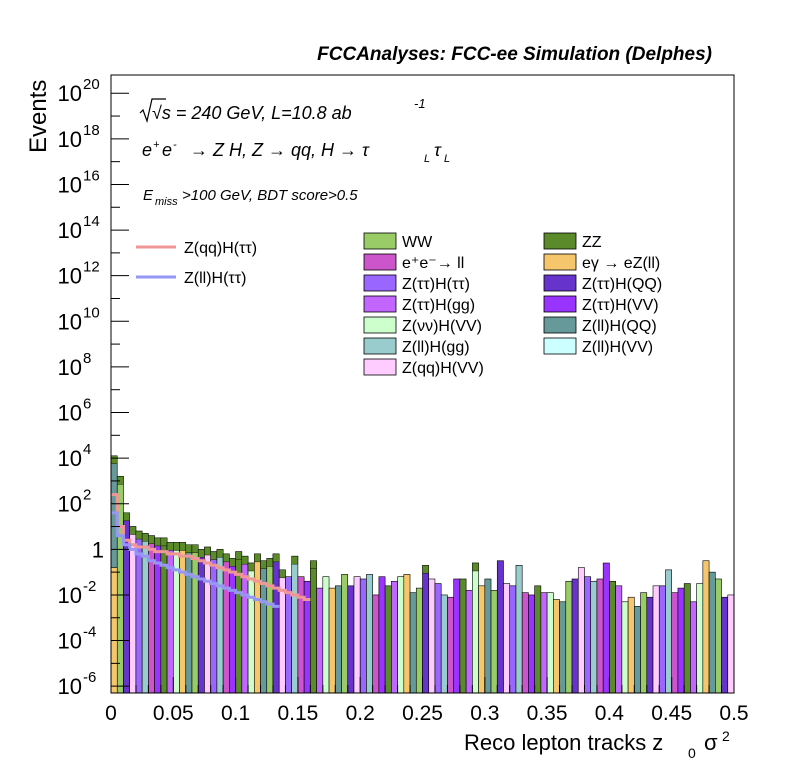 The image size is (796, 772). What do you see at coordinates (38, 116) in the screenshot?
I see `y-axis-label: Events` at bounding box center [38, 116].